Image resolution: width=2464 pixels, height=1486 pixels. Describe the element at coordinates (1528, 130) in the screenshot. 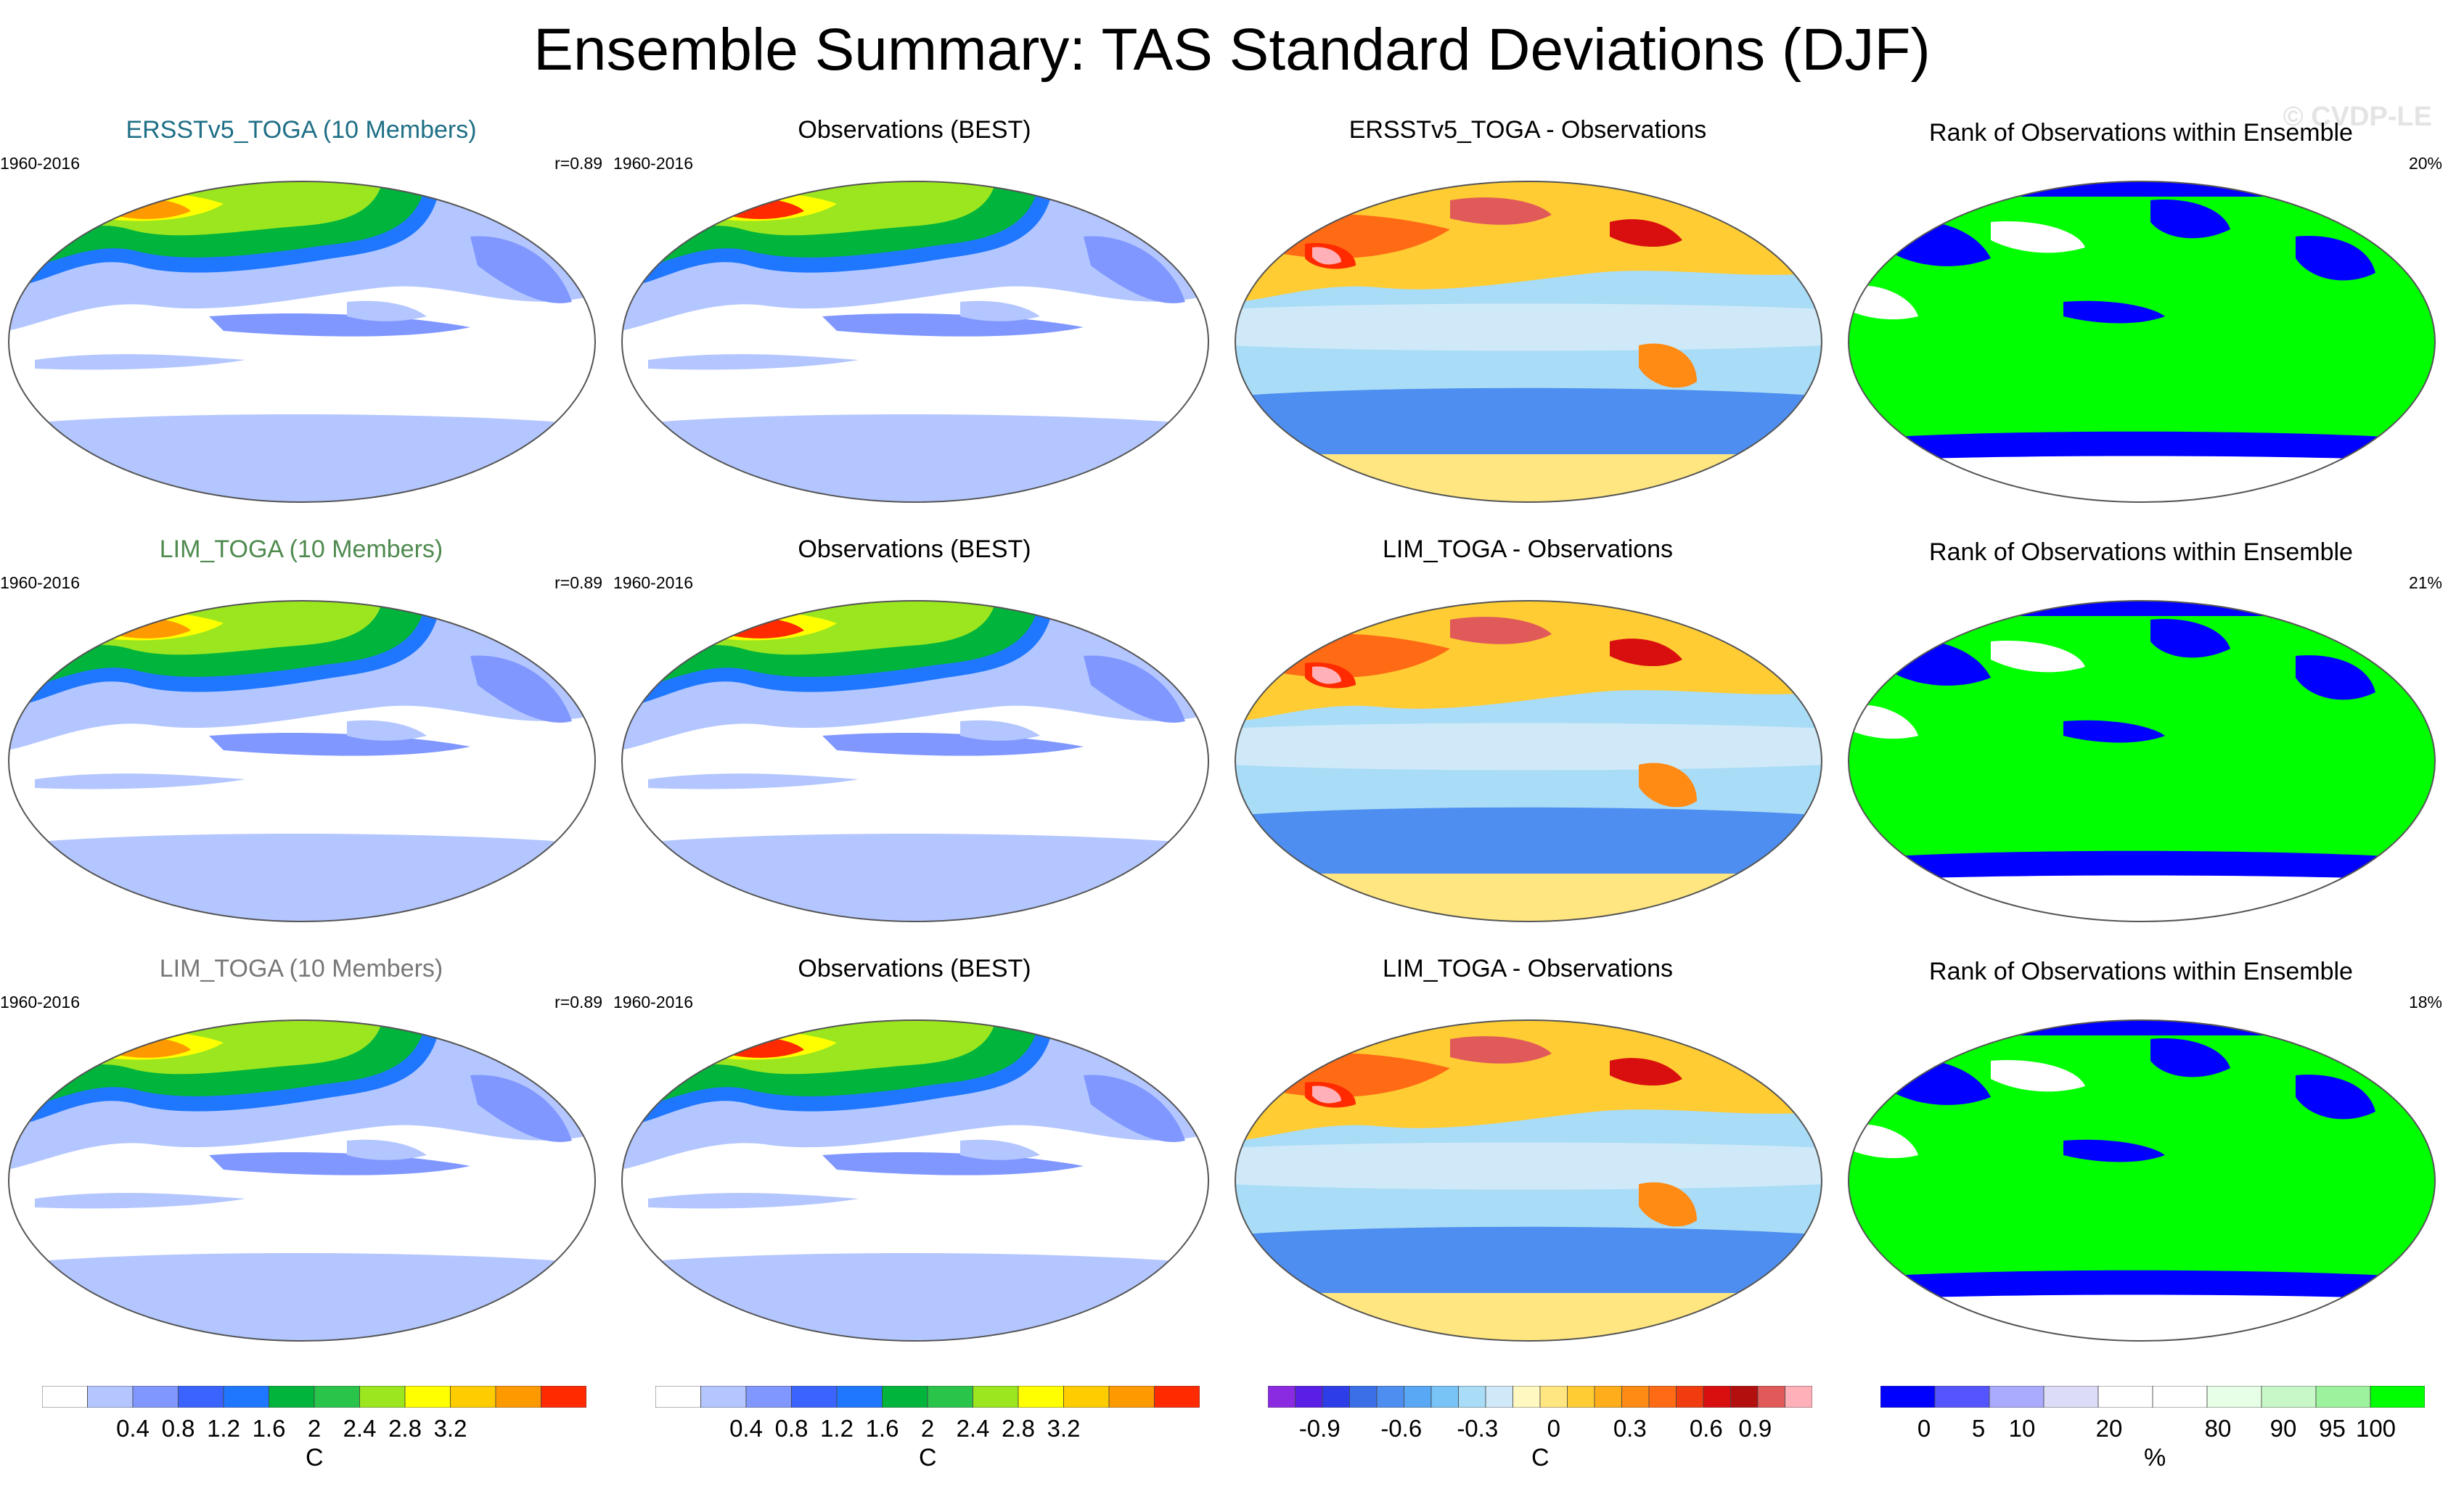

I see `panel-title: ERSSTv5_TOGA - Observations` at that location.